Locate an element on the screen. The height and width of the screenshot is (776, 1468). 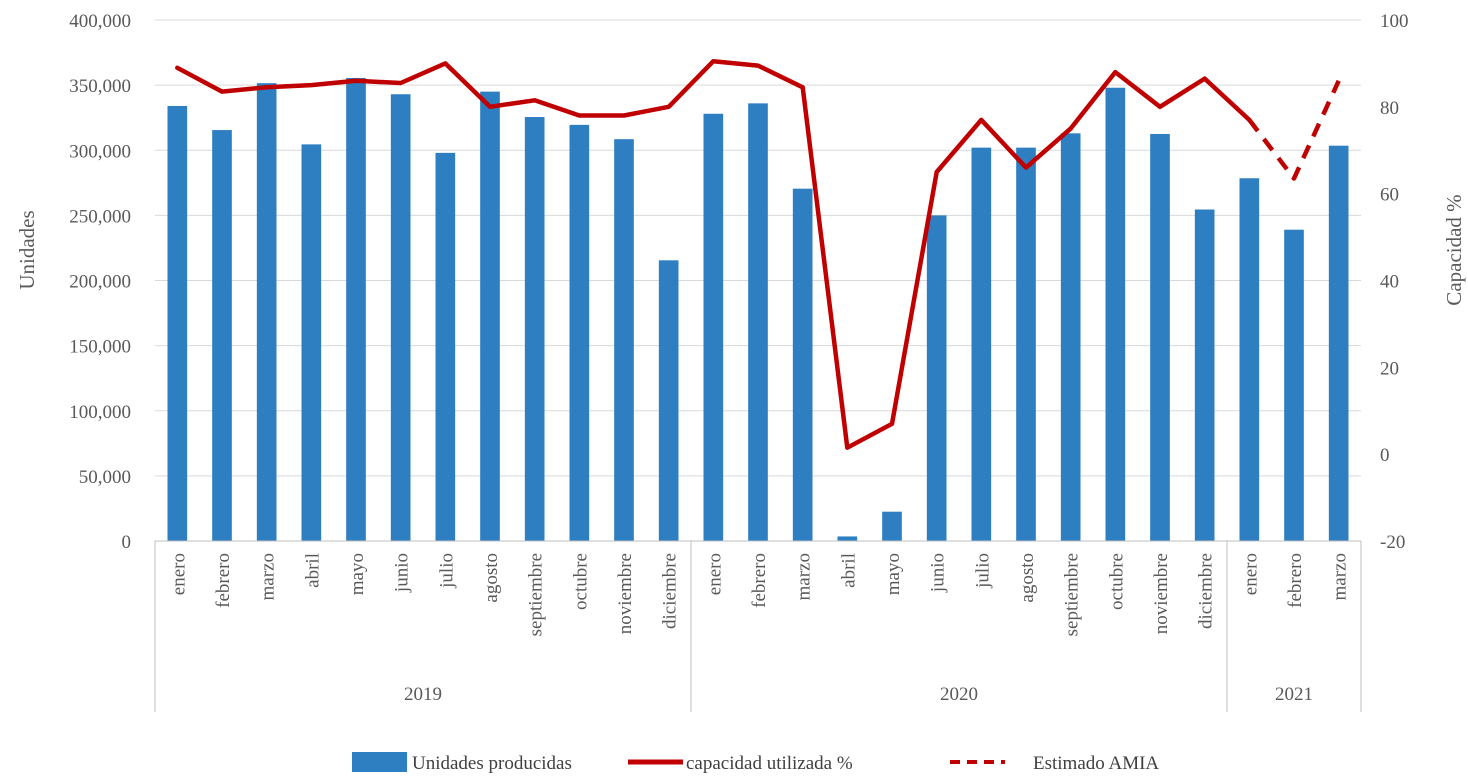
y-left-tick-label: 0 is located at coordinates (127, 542).